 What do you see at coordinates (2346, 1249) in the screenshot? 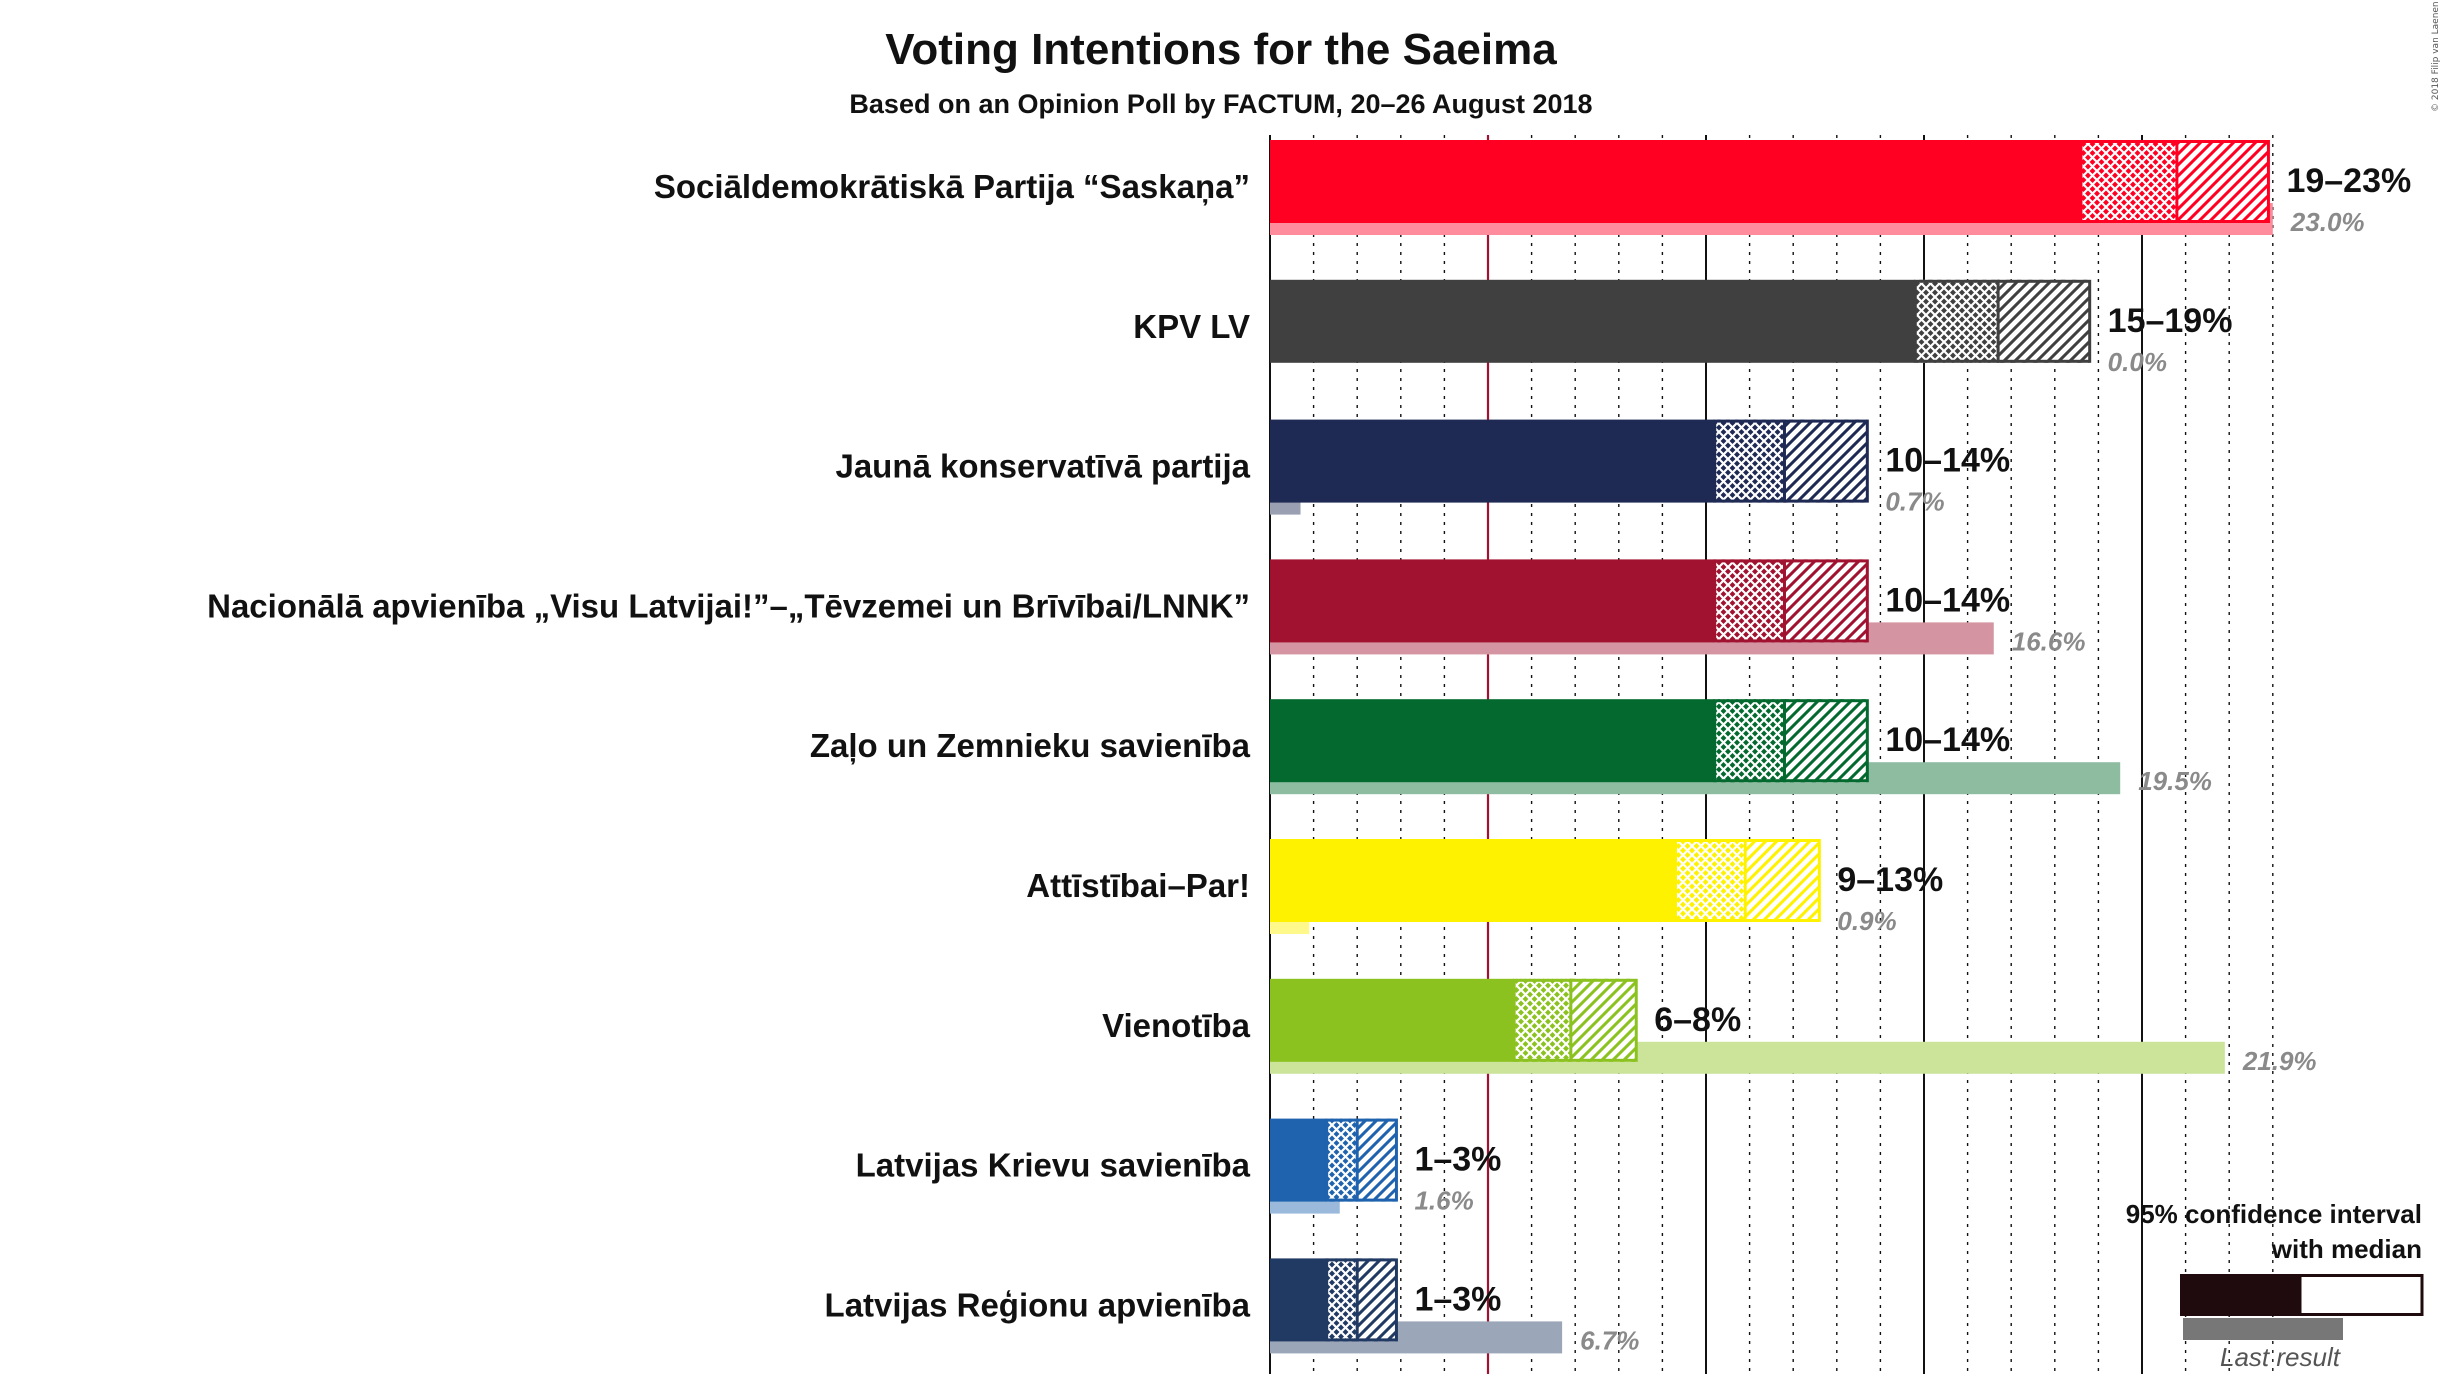
I see `legend-ci-label-2: with median` at bounding box center [2346, 1249].